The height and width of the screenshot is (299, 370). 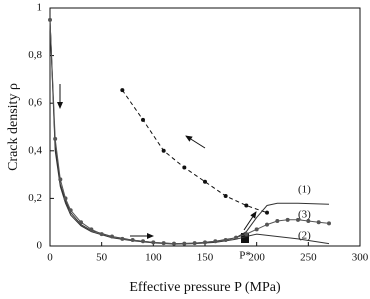 What do you see at coordinates (205, 287) in the screenshot?
I see `x-axis-title: Effective pressure P (MPa)` at bounding box center [205, 287].